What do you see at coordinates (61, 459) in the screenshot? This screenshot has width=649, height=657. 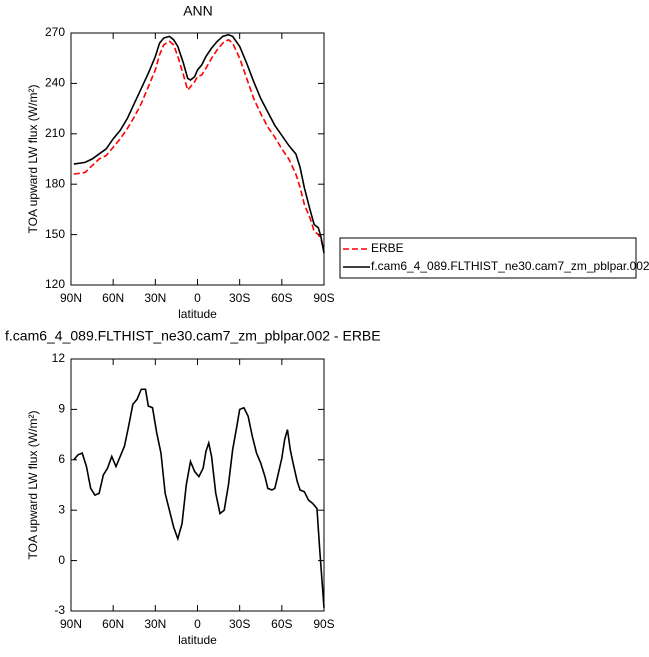 I see `y-tick-label: 6` at bounding box center [61, 459].